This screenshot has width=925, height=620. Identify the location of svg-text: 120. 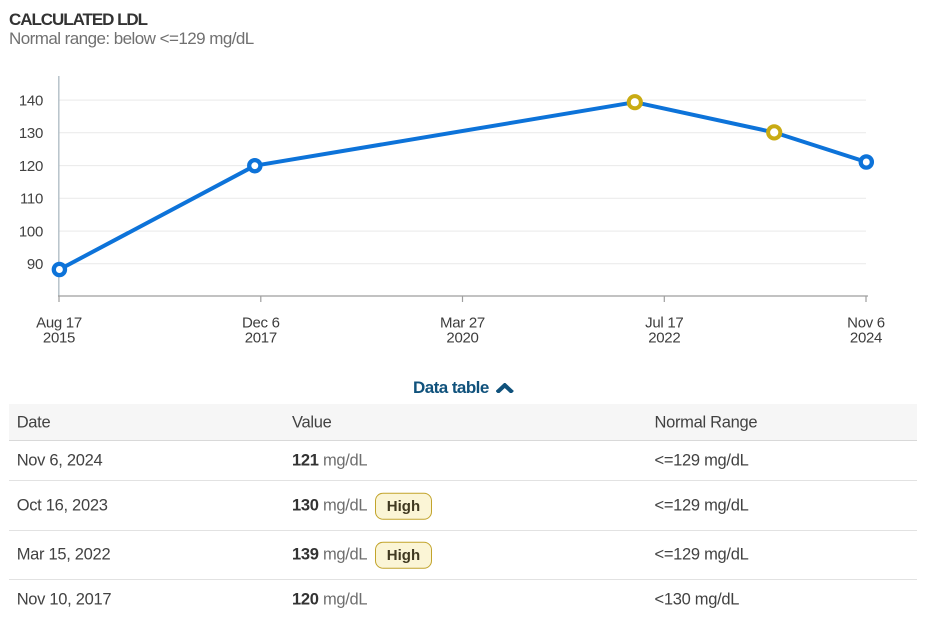
(31, 166).